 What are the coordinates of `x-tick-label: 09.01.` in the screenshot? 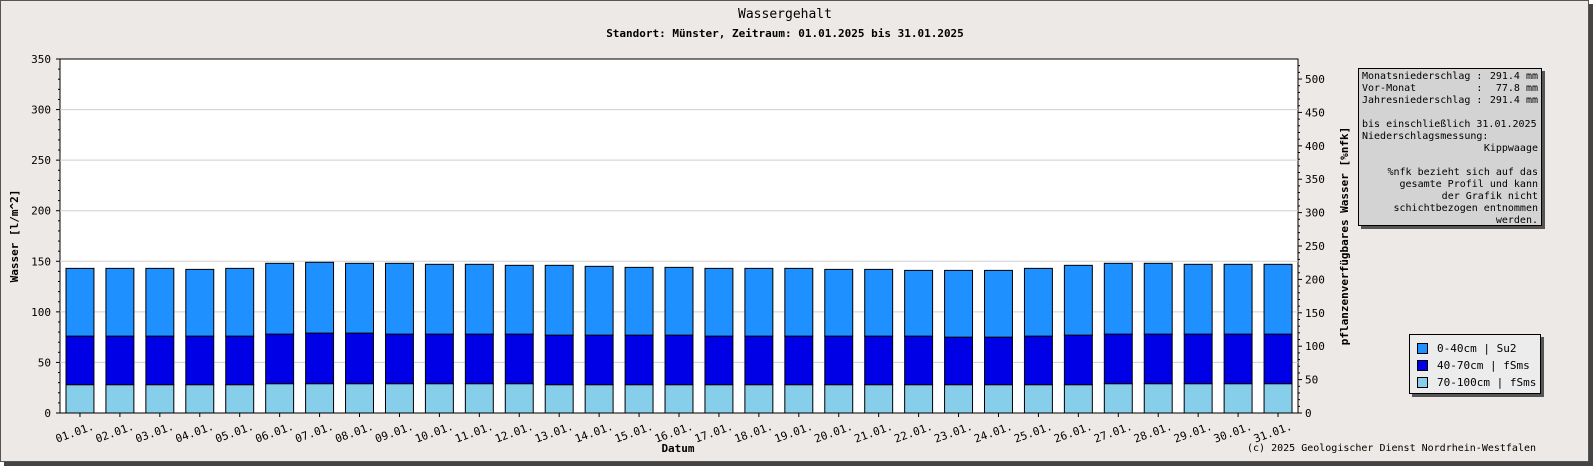 It's located at (394, 433).